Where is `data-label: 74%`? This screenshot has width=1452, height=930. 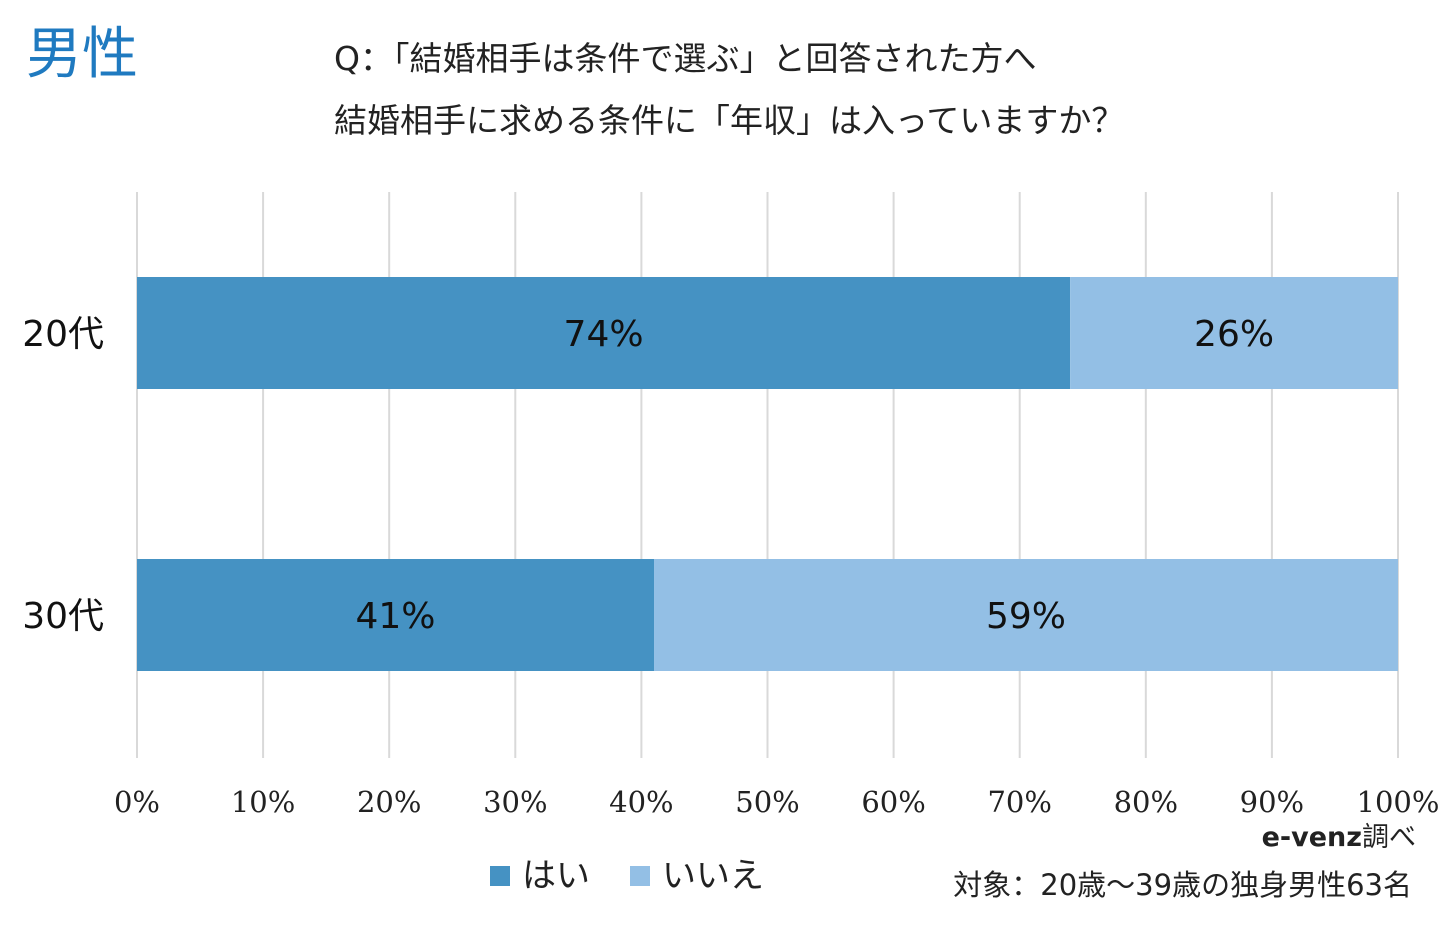
data-label: 74% is located at coordinates (604, 334).